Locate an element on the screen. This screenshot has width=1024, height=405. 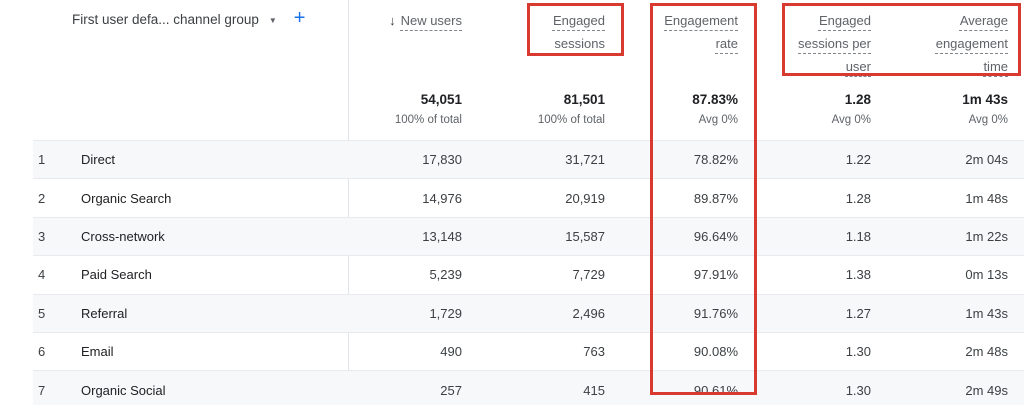
metric-cell: 90.61% is located at coordinates (715, 390).